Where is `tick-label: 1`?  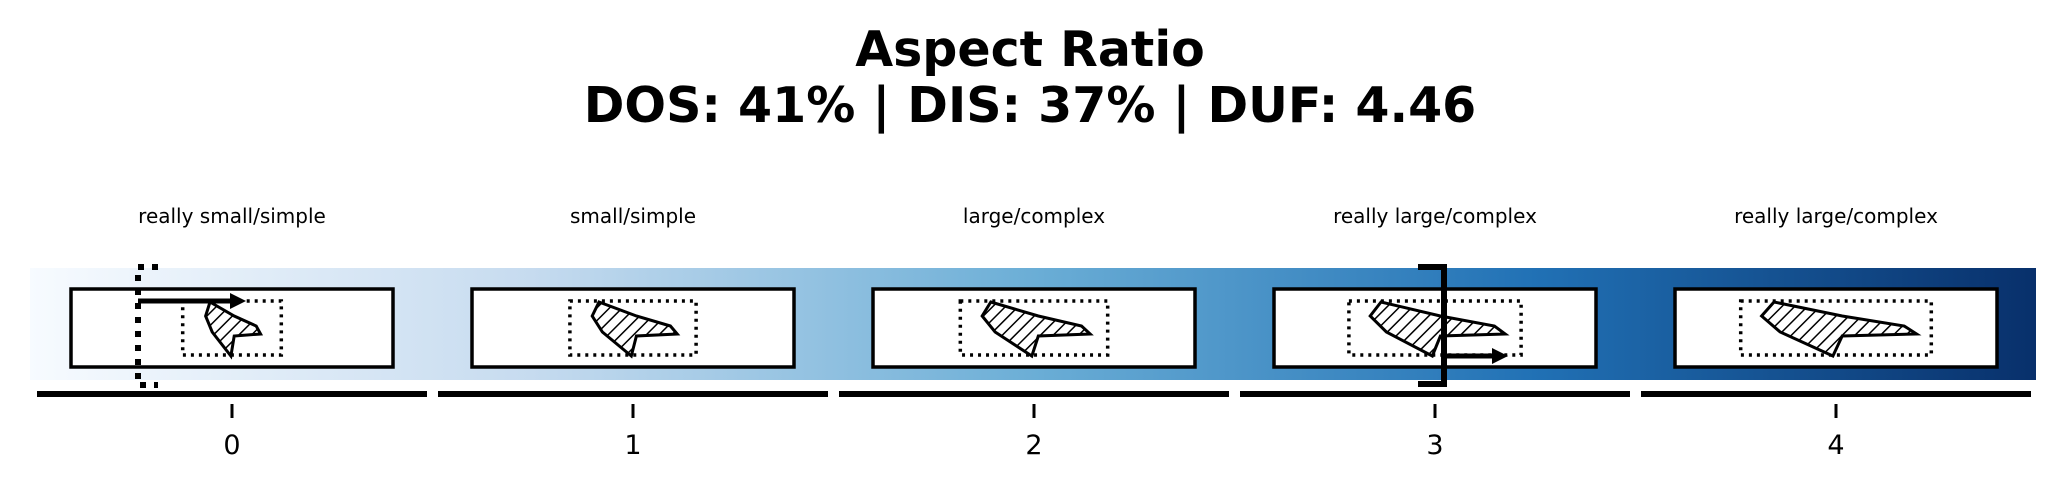 tick-label: 1 is located at coordinates (632, 445).